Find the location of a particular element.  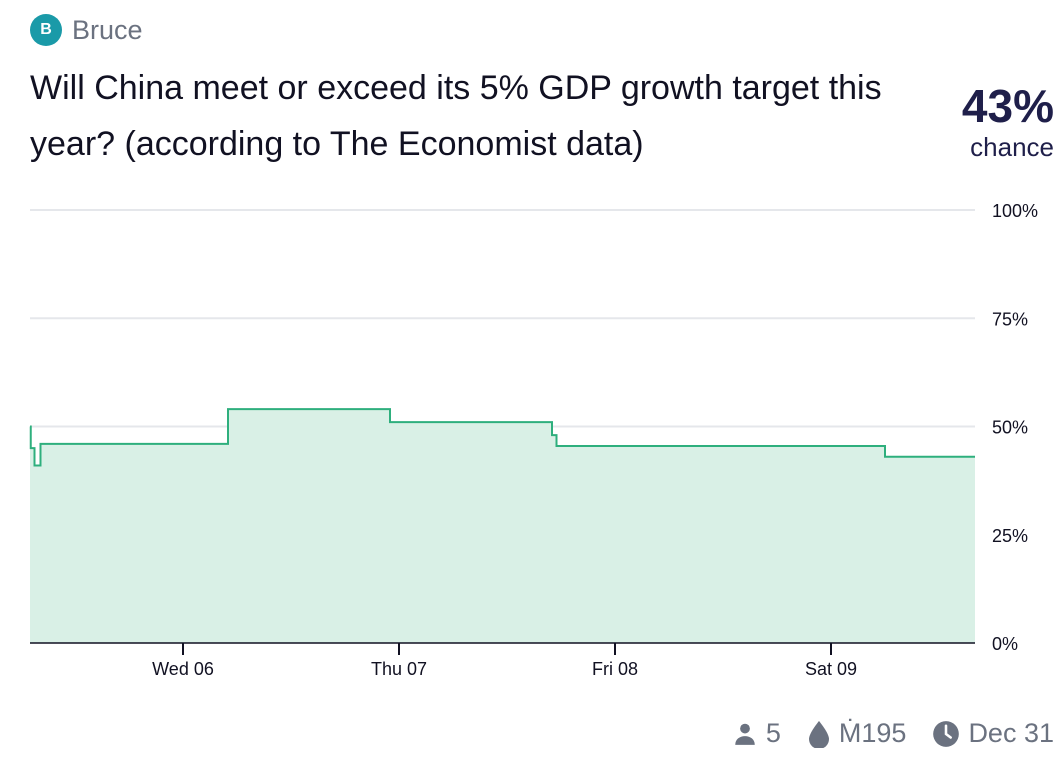

y-tick-label: 50% is located at coordinates (1010, 428).